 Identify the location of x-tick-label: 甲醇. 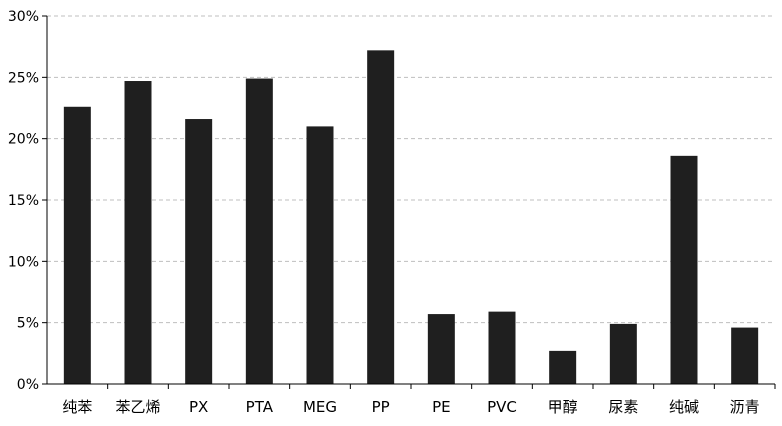
(563, 407).